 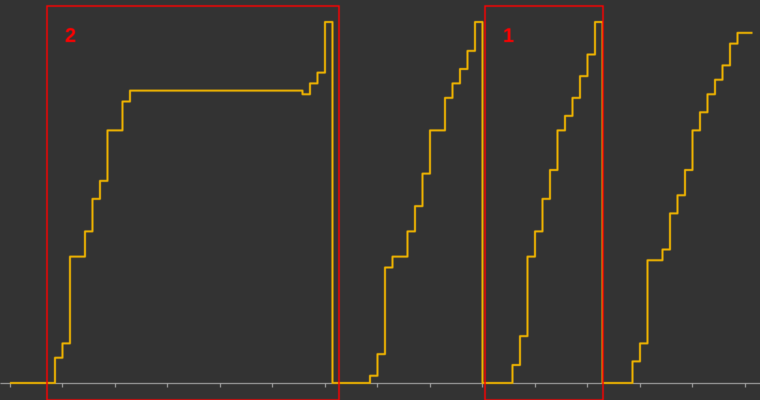 I want to click on annotation: 2, so click(x=70, y=36).